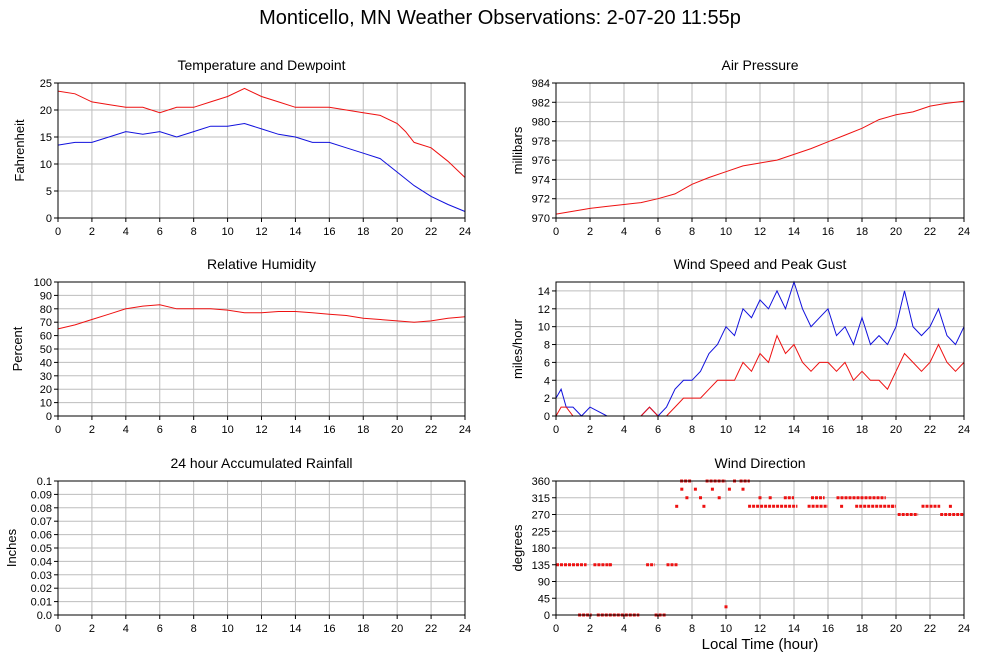 This screenshot has width=1000, height=660. What do you see at coordinates (41, 522) in the screenshot?
I see `y-tick-label: 0.07` at bounding box center [41, 522].